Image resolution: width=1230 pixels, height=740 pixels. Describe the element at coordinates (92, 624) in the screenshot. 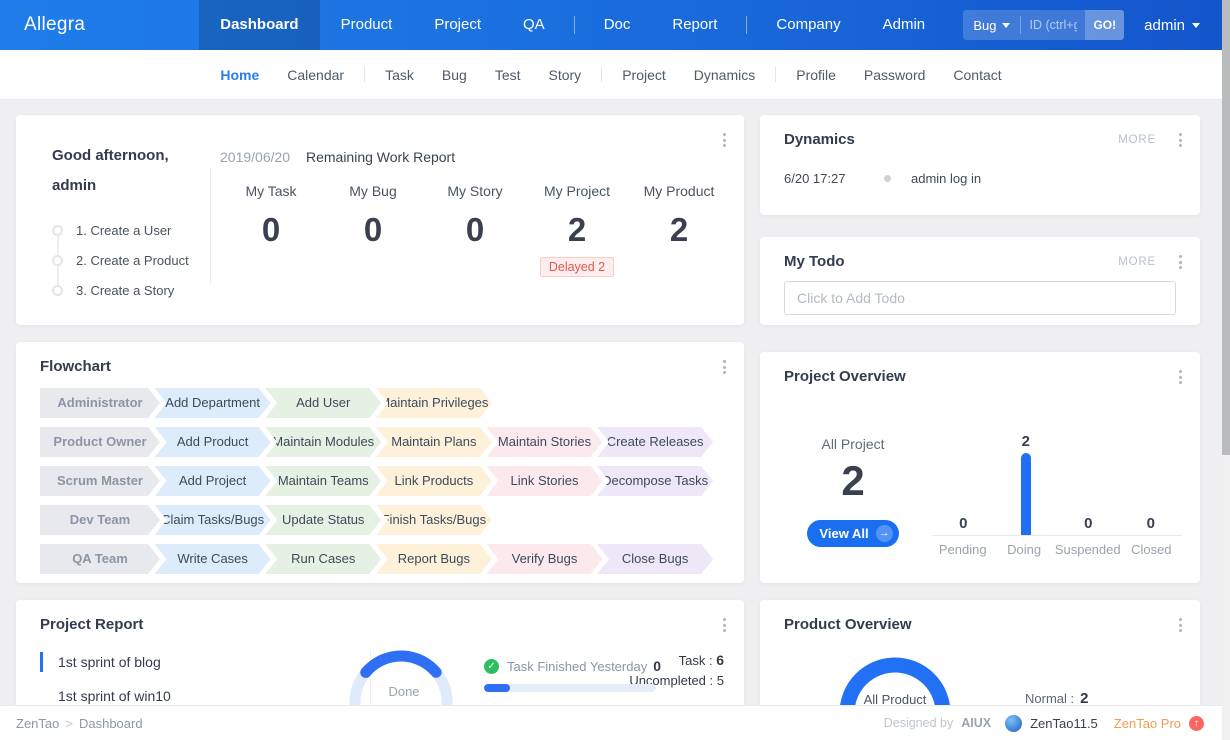

I see `card-title: Project Report` at that location.